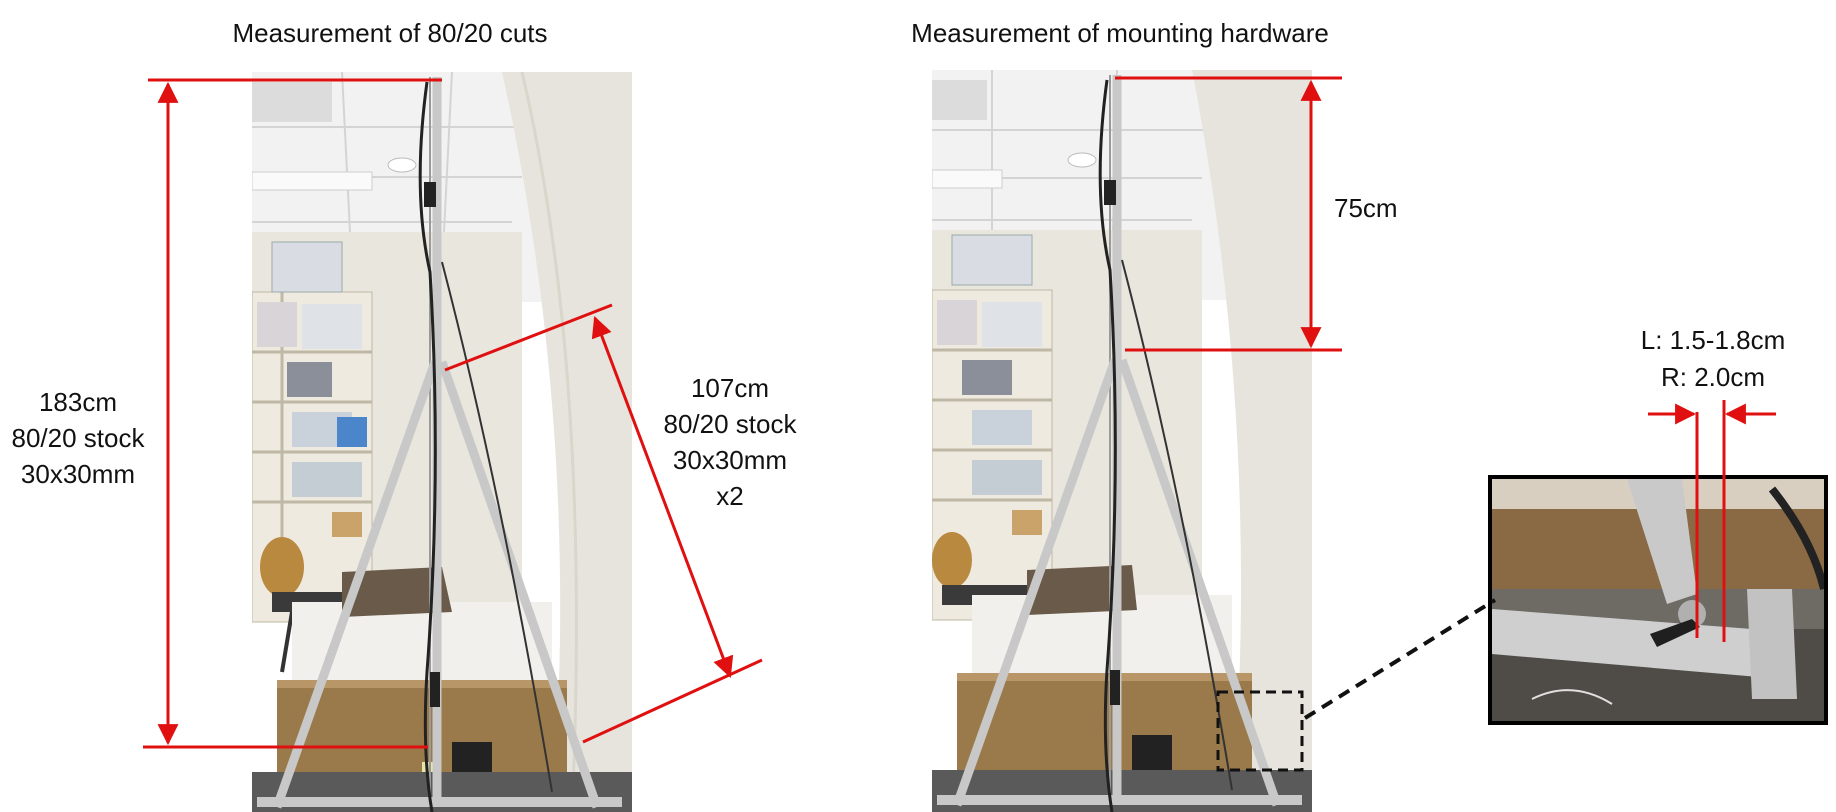 This screenshot has height=812, width=1836. I want to click on vertical-length: 183cm, so click(78, 402).